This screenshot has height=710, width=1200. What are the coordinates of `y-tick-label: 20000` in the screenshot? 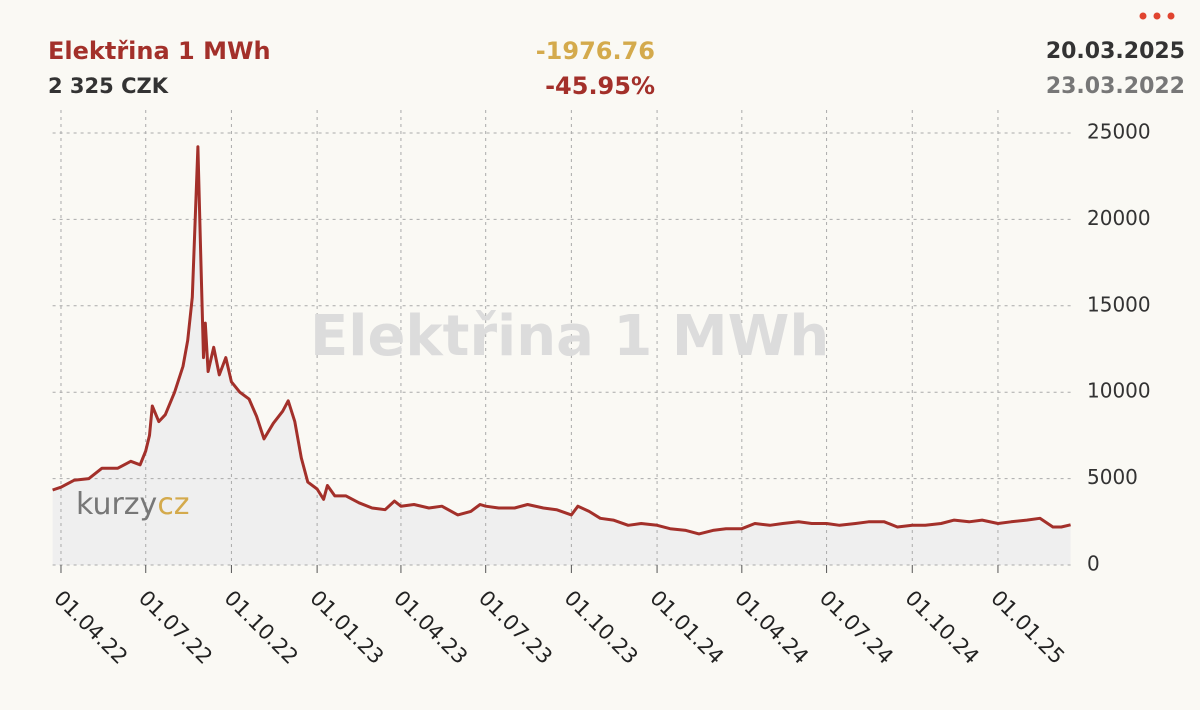 It's located at (1119, 218).